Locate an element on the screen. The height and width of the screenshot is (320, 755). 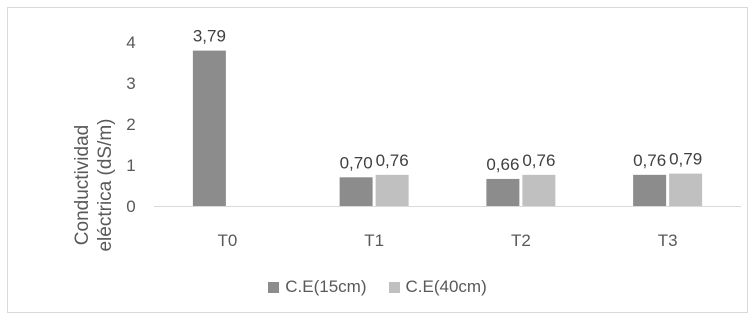
y-tick-label-3: 3 is located at coordinates (130, 83).